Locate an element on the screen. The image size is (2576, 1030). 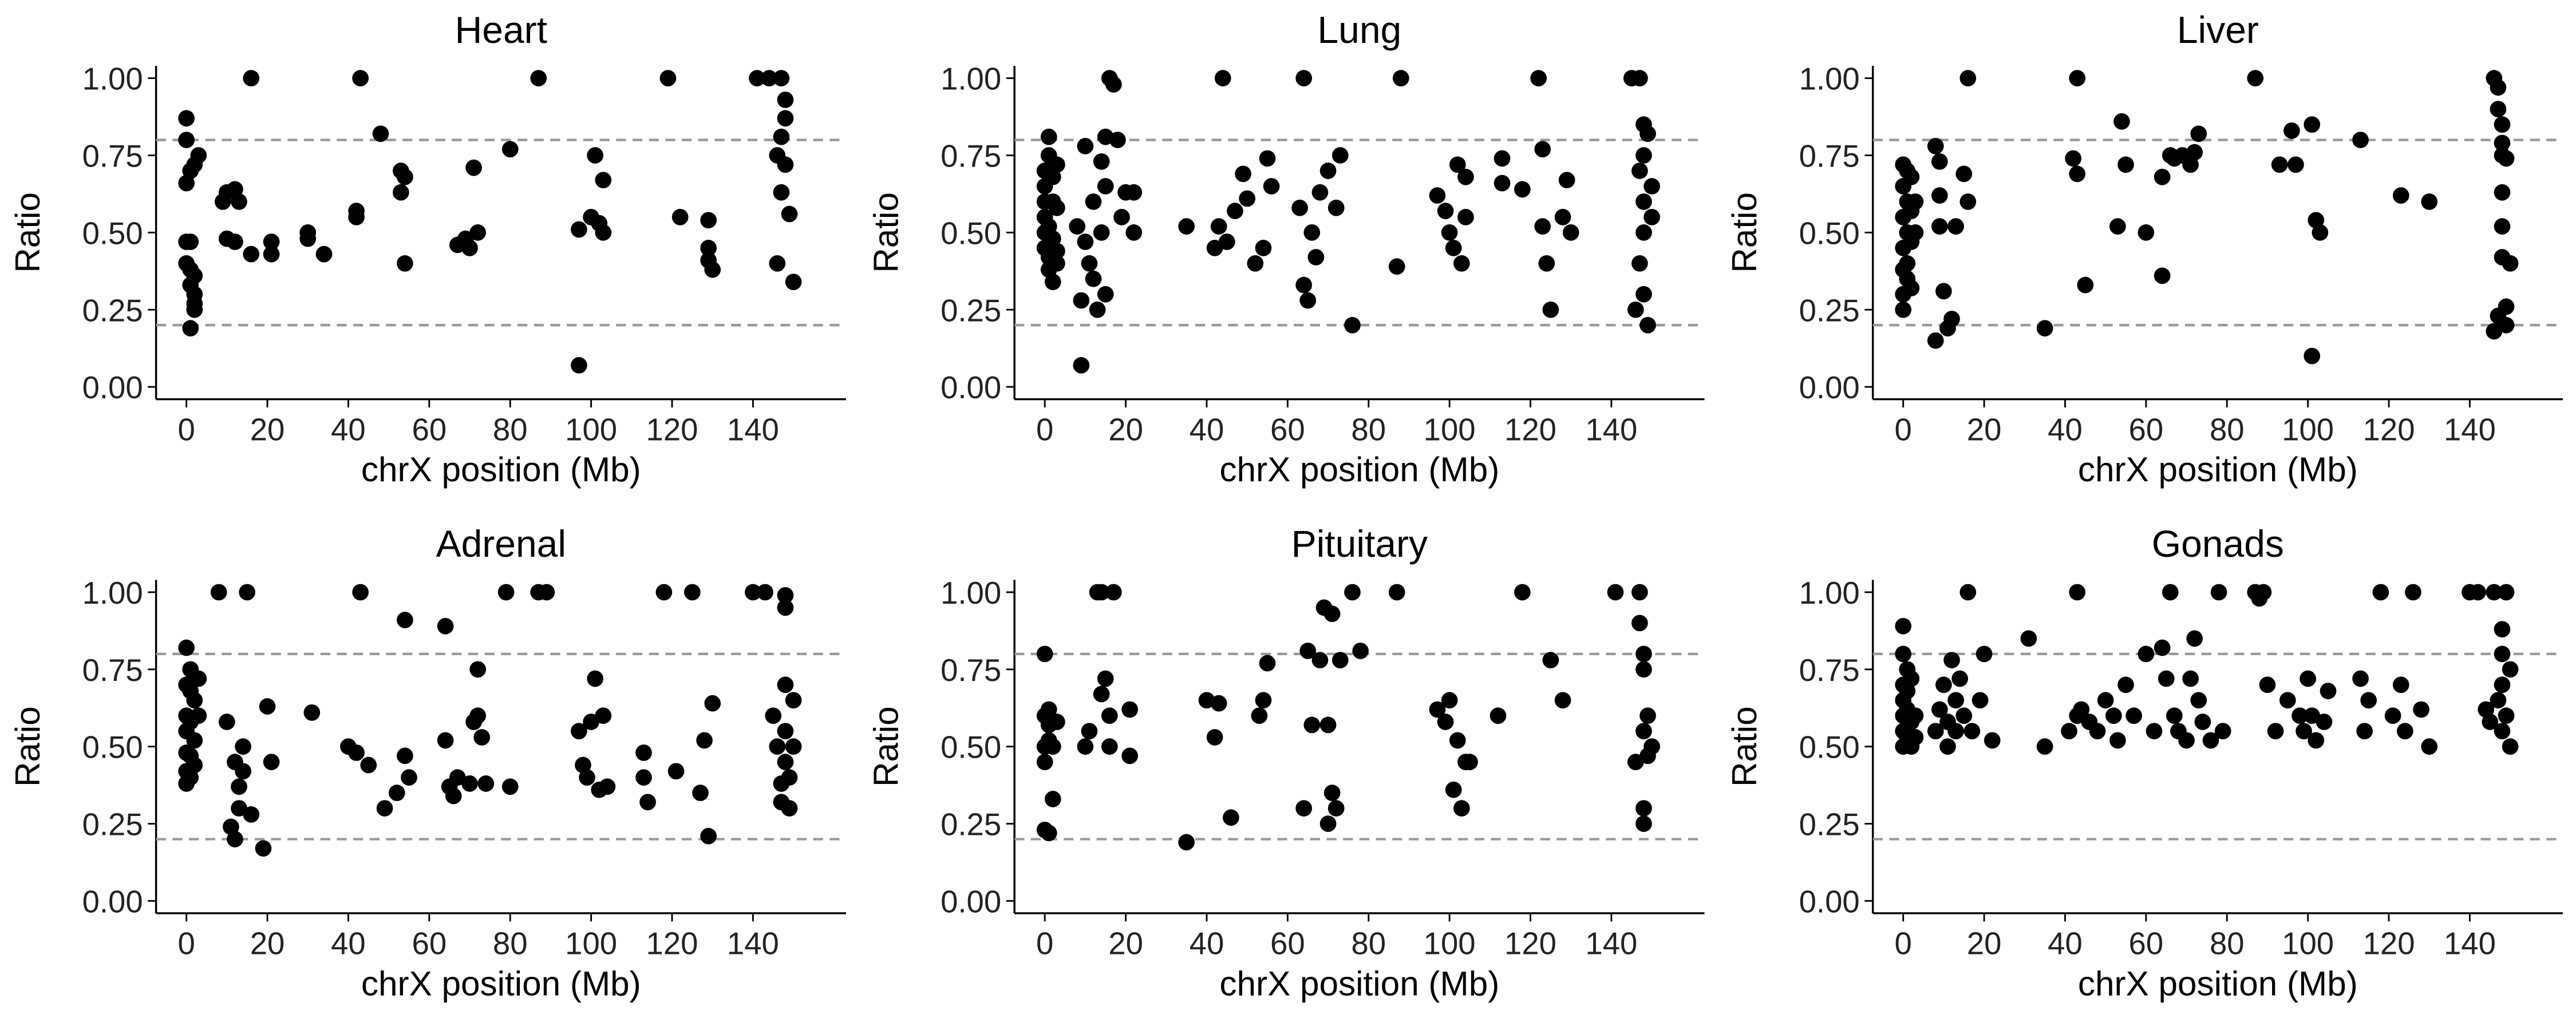
y-tick-label: 0.75 is located at coordinates (112, 156).